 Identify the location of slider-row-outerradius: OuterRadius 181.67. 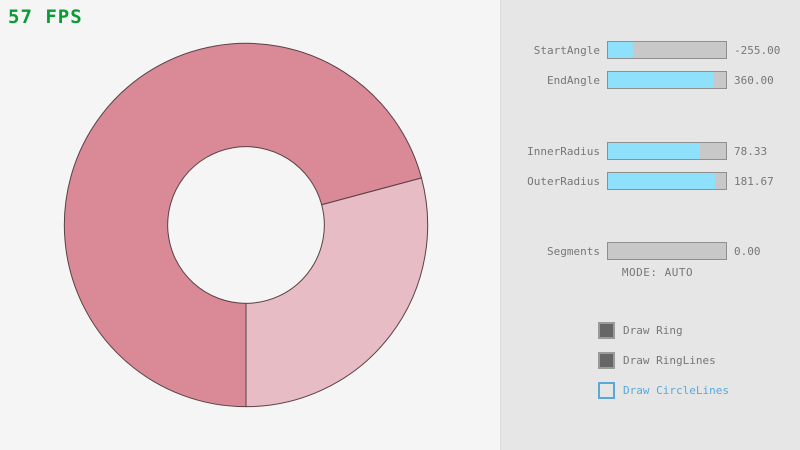
(650, 181).